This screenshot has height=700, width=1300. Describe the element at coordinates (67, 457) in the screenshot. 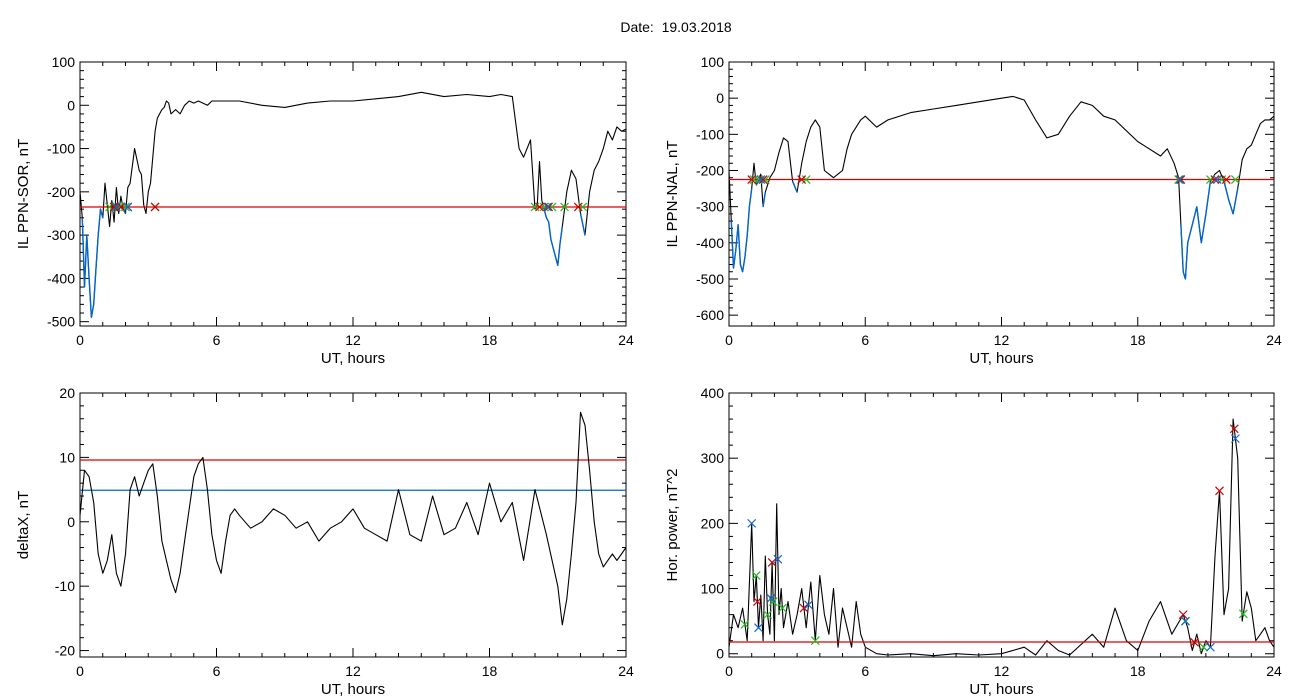

I see `y-tick-label: 10` at that location.